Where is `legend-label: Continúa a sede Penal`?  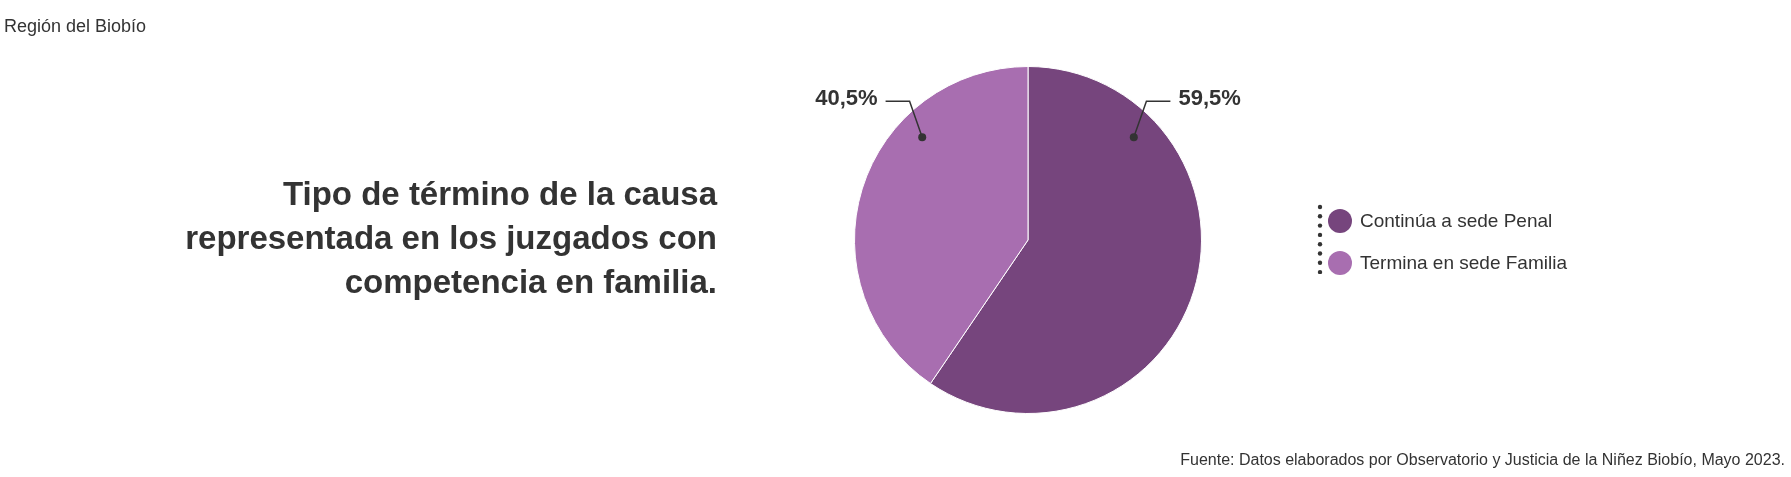
legend-label: Continúa a sede Penal is located at coordinates (1456, 221).